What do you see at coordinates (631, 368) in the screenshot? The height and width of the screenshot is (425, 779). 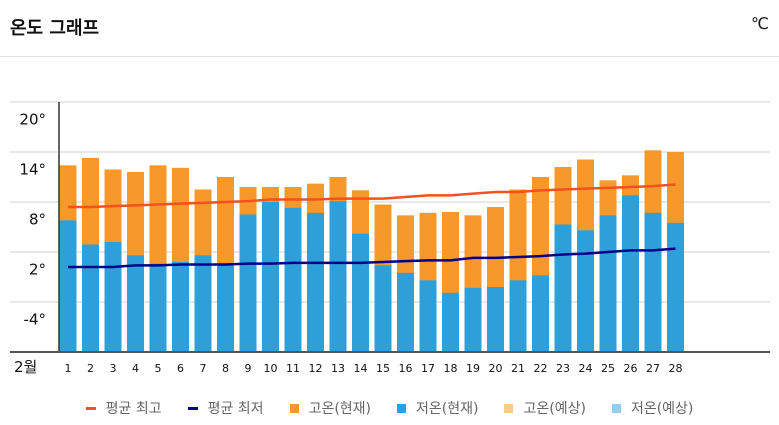 I see `x-tick-label: 26` at bounding box center [631, 368].